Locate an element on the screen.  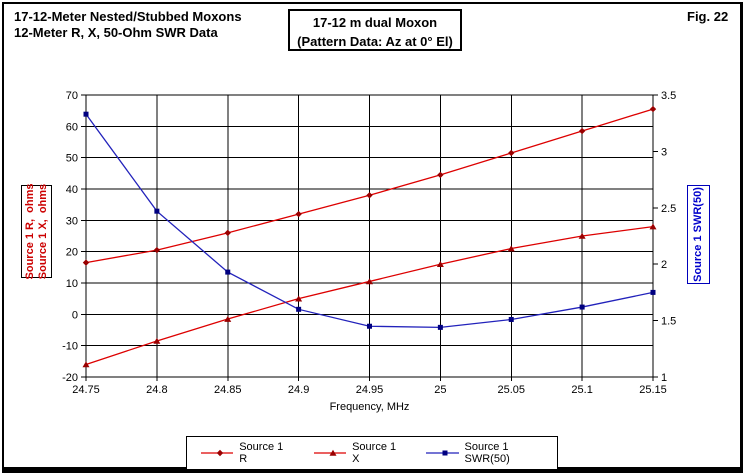
x-axis-tick-label: 24.9 is located at coordinates (298, 390).